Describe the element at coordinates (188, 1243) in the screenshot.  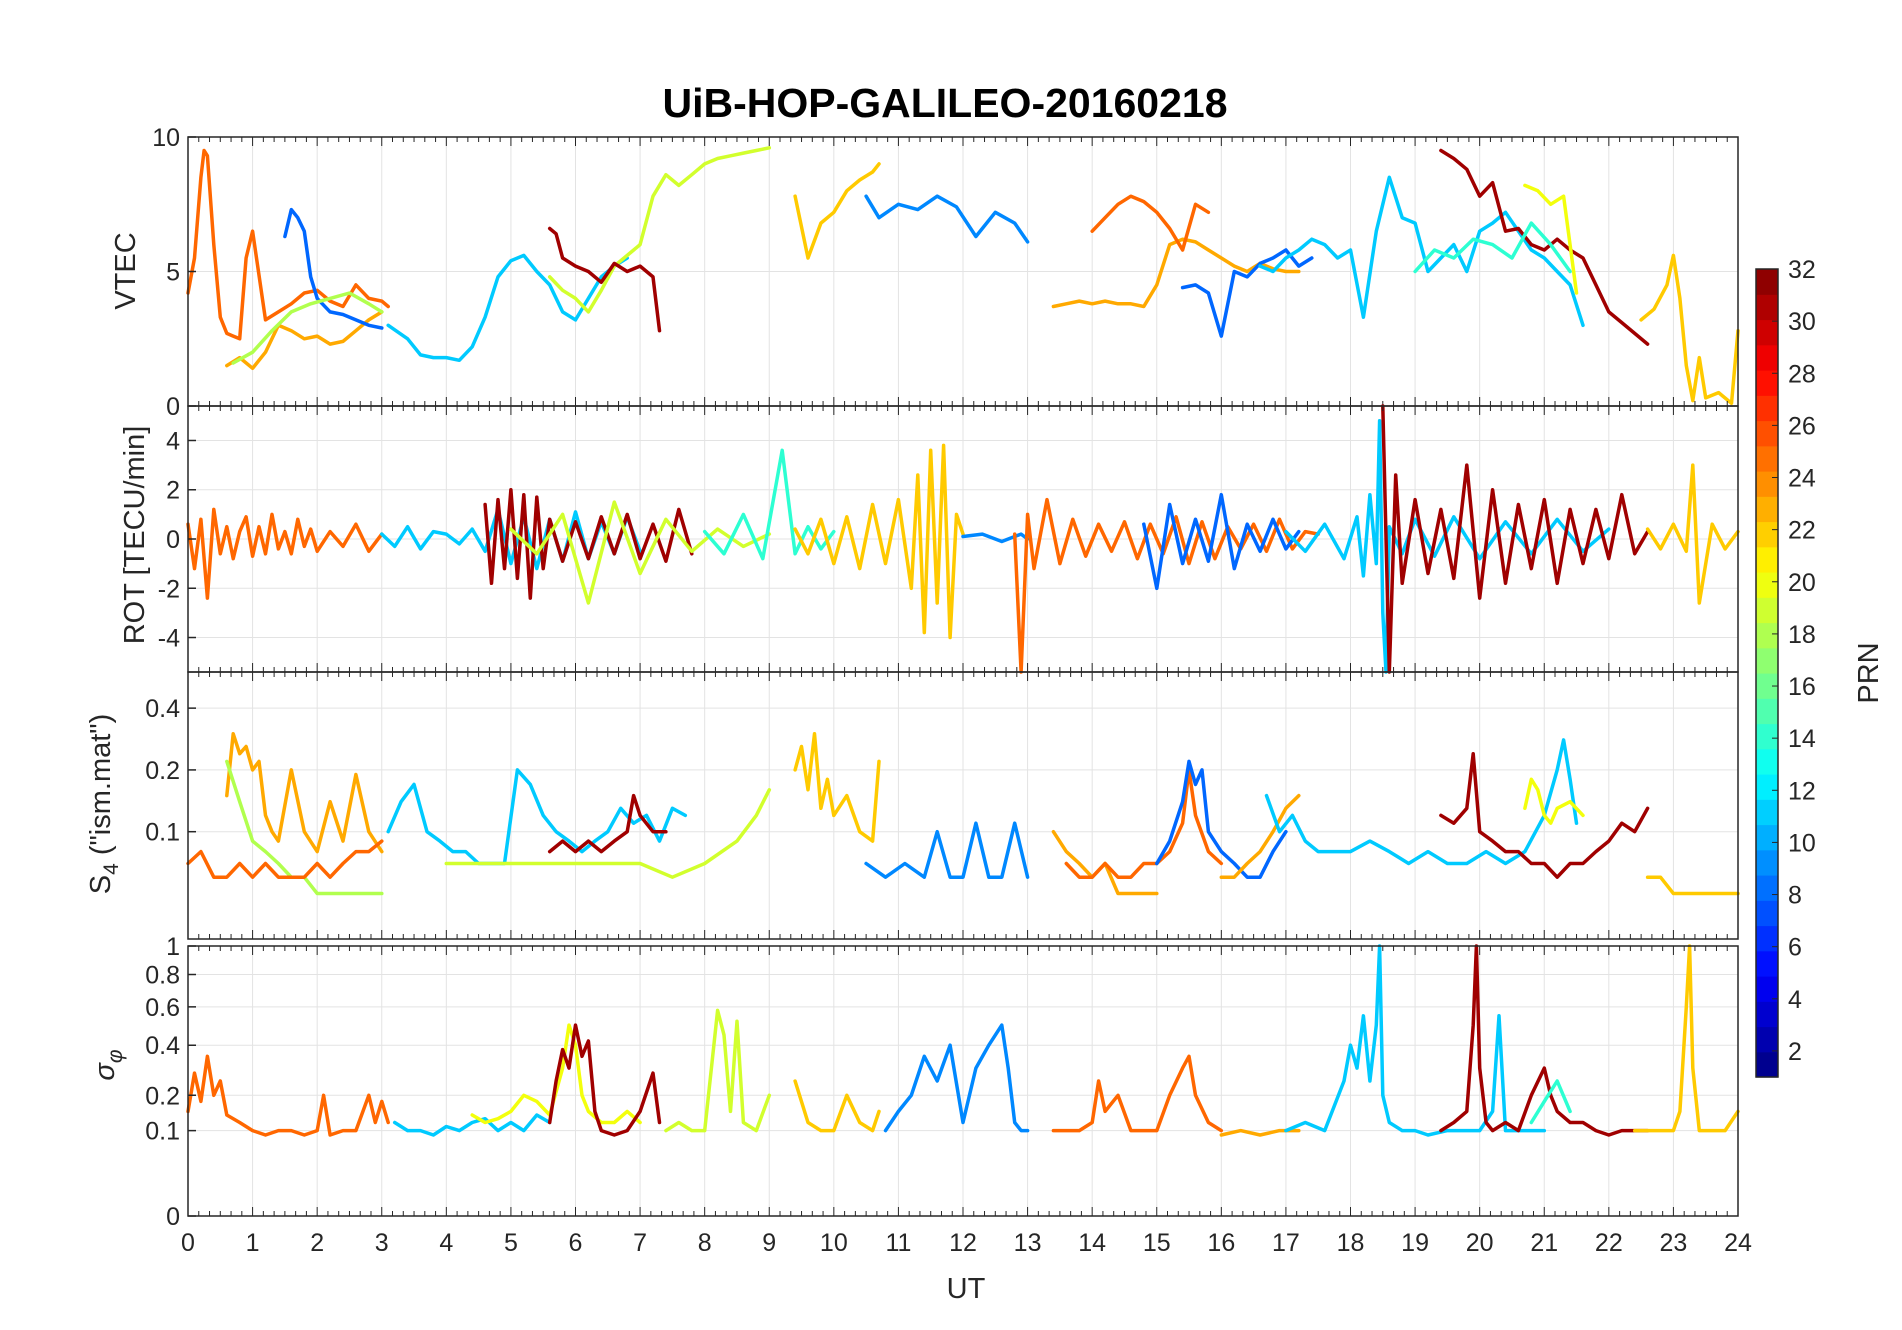
I see `x-tick-label: 0` at that location.